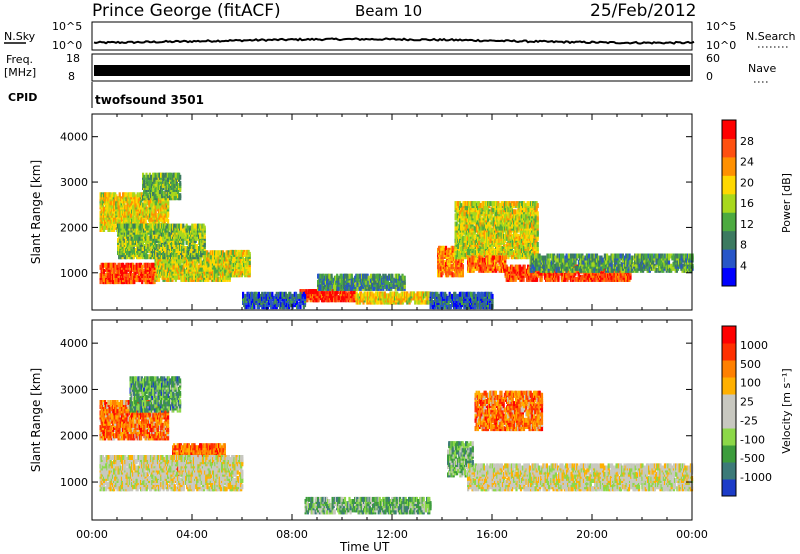 The width and height of the screenshot is (800, 554). What do you see at coordinates (186, 11) in the screenshot?
I see `station-title: Prince George (fitACF)` at bounding box center [186, 11].